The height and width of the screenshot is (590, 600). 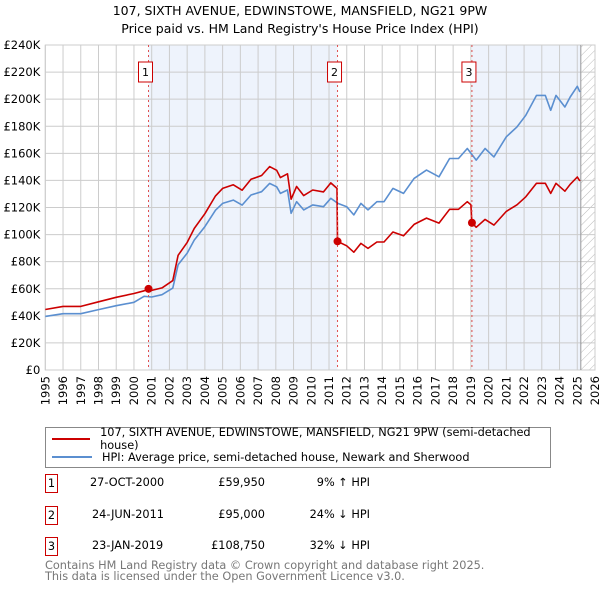 What do you see at coordinates (339, 545) in the screenshot?
I see `transaction-hpi: 32% ↓ HPI` at bounding box center [339, 545].